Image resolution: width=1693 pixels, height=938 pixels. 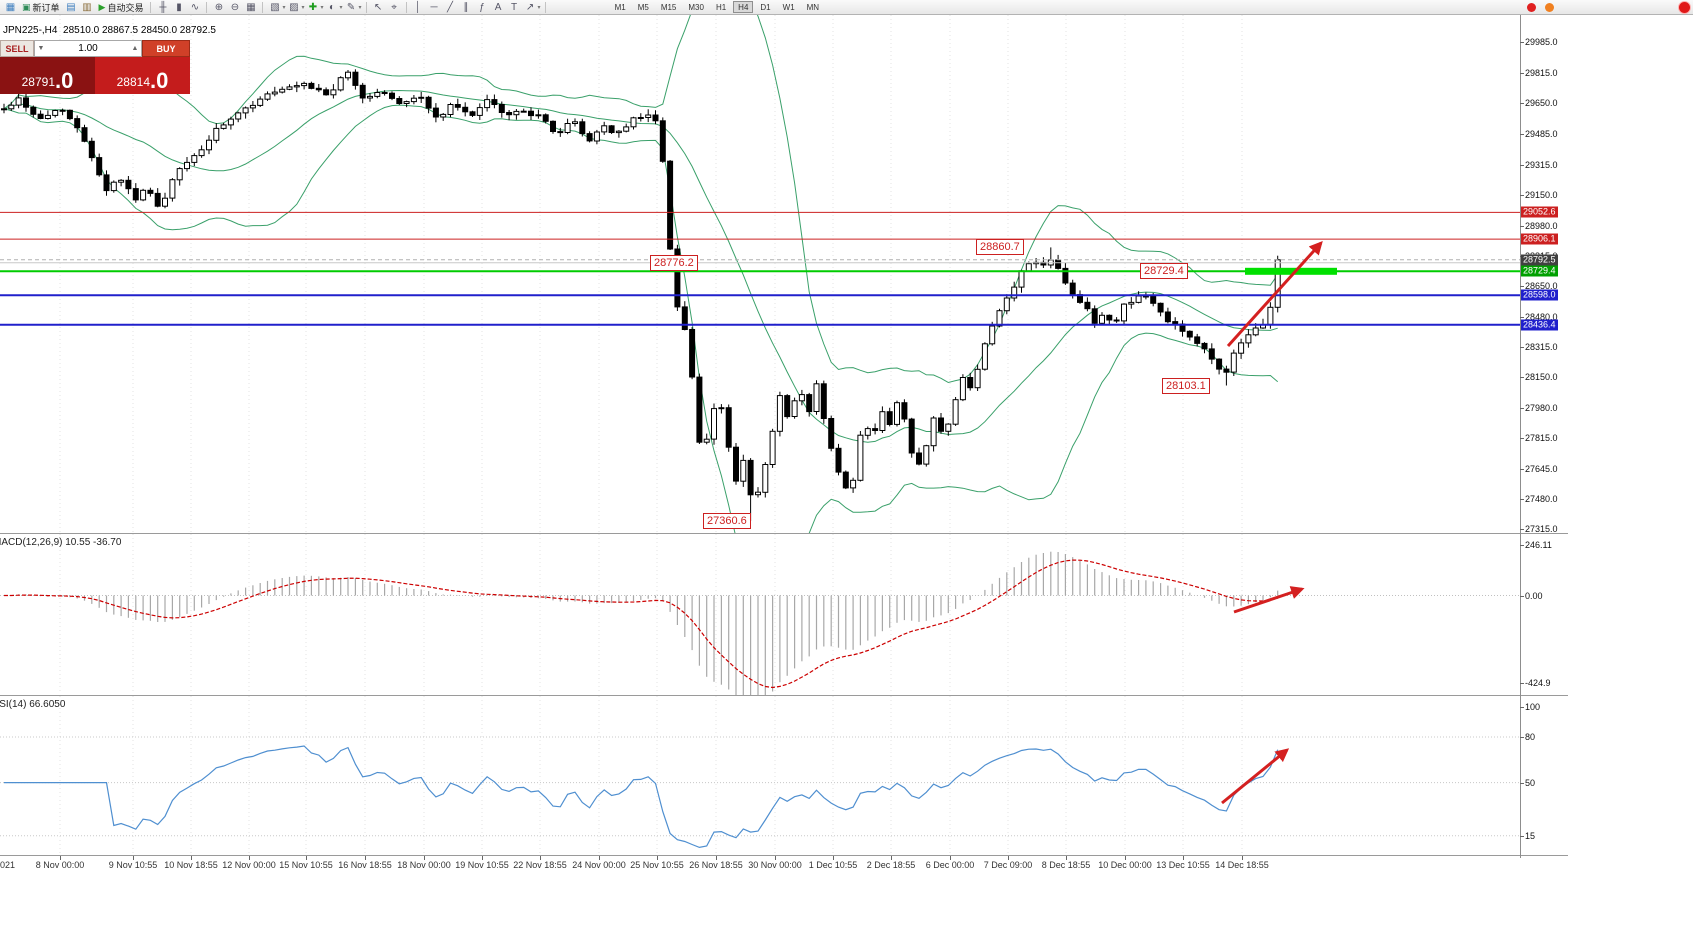 What do you see at coordinates (1520, 436) in the screenshot?
I see `price-axis-border` at bounding box center [1520, 436].